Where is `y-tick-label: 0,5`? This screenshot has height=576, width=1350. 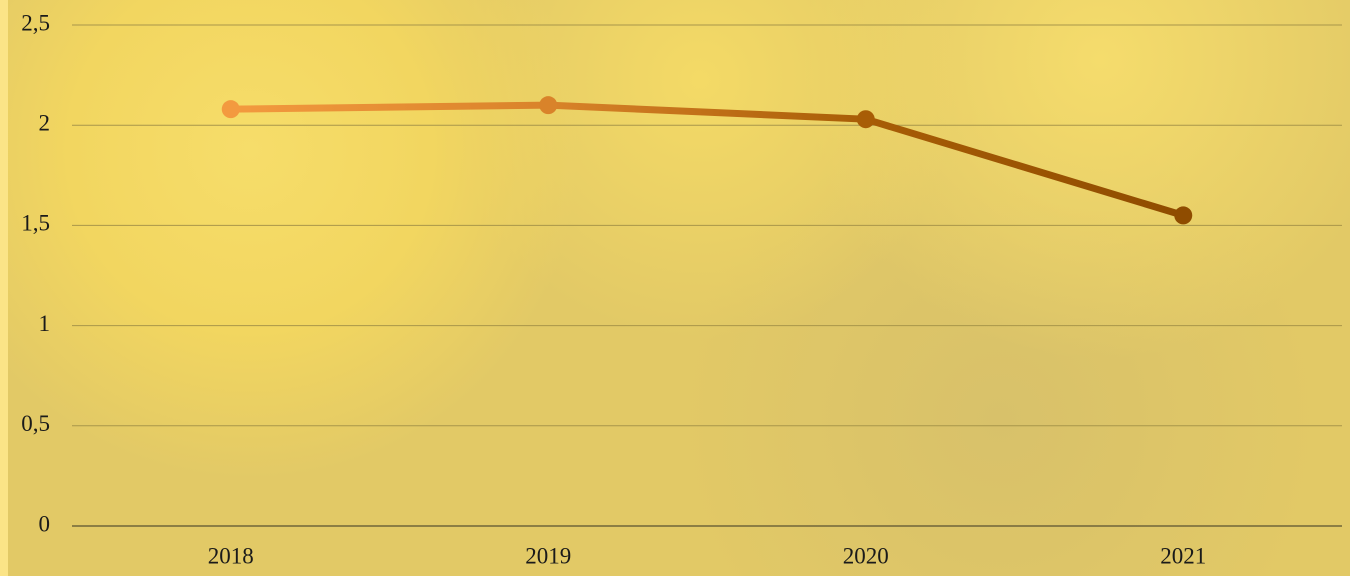 y-tick-label: 0,5 is located at coordinates (35, 423).